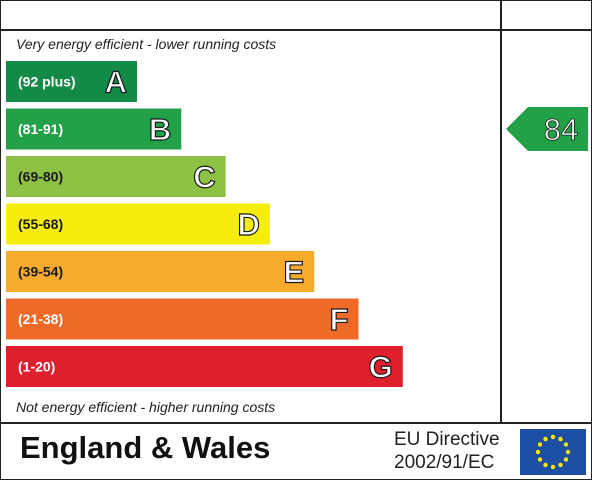 The width and height of the screenshot is (592, 480). What do you see at coordinates (138, 224) in the screenshot?
I see `band-d-bar` at bounding box center [138, 224].